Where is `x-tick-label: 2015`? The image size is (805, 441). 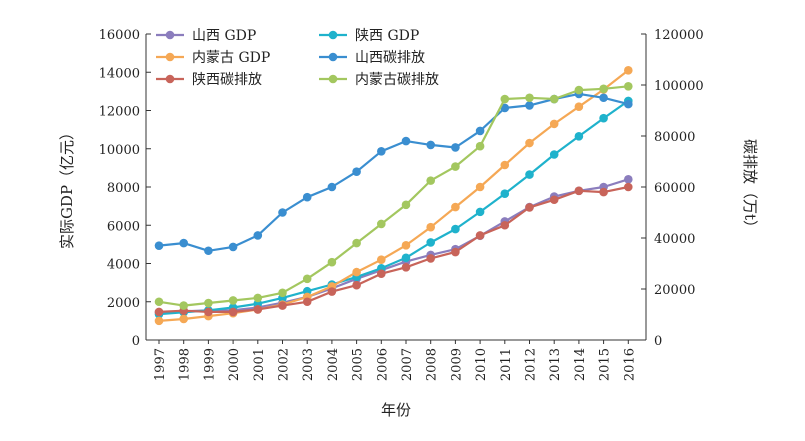 x-tick-label: 2015 is located at coordinates (605, 364).